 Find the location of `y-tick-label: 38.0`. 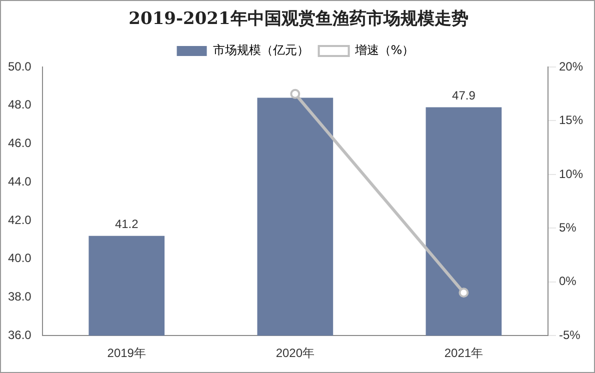

y-tick-label: 38.0 is located at coordinates (20, 297).